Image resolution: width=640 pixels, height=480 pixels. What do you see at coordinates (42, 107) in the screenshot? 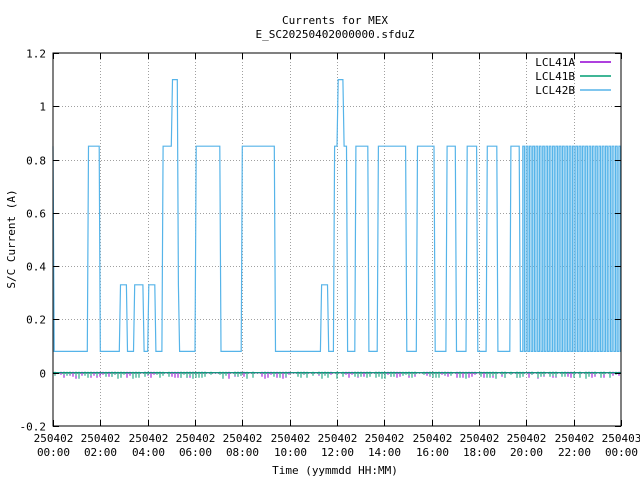
I see `y-tick-label: 1` at bounding box center [42, 107].